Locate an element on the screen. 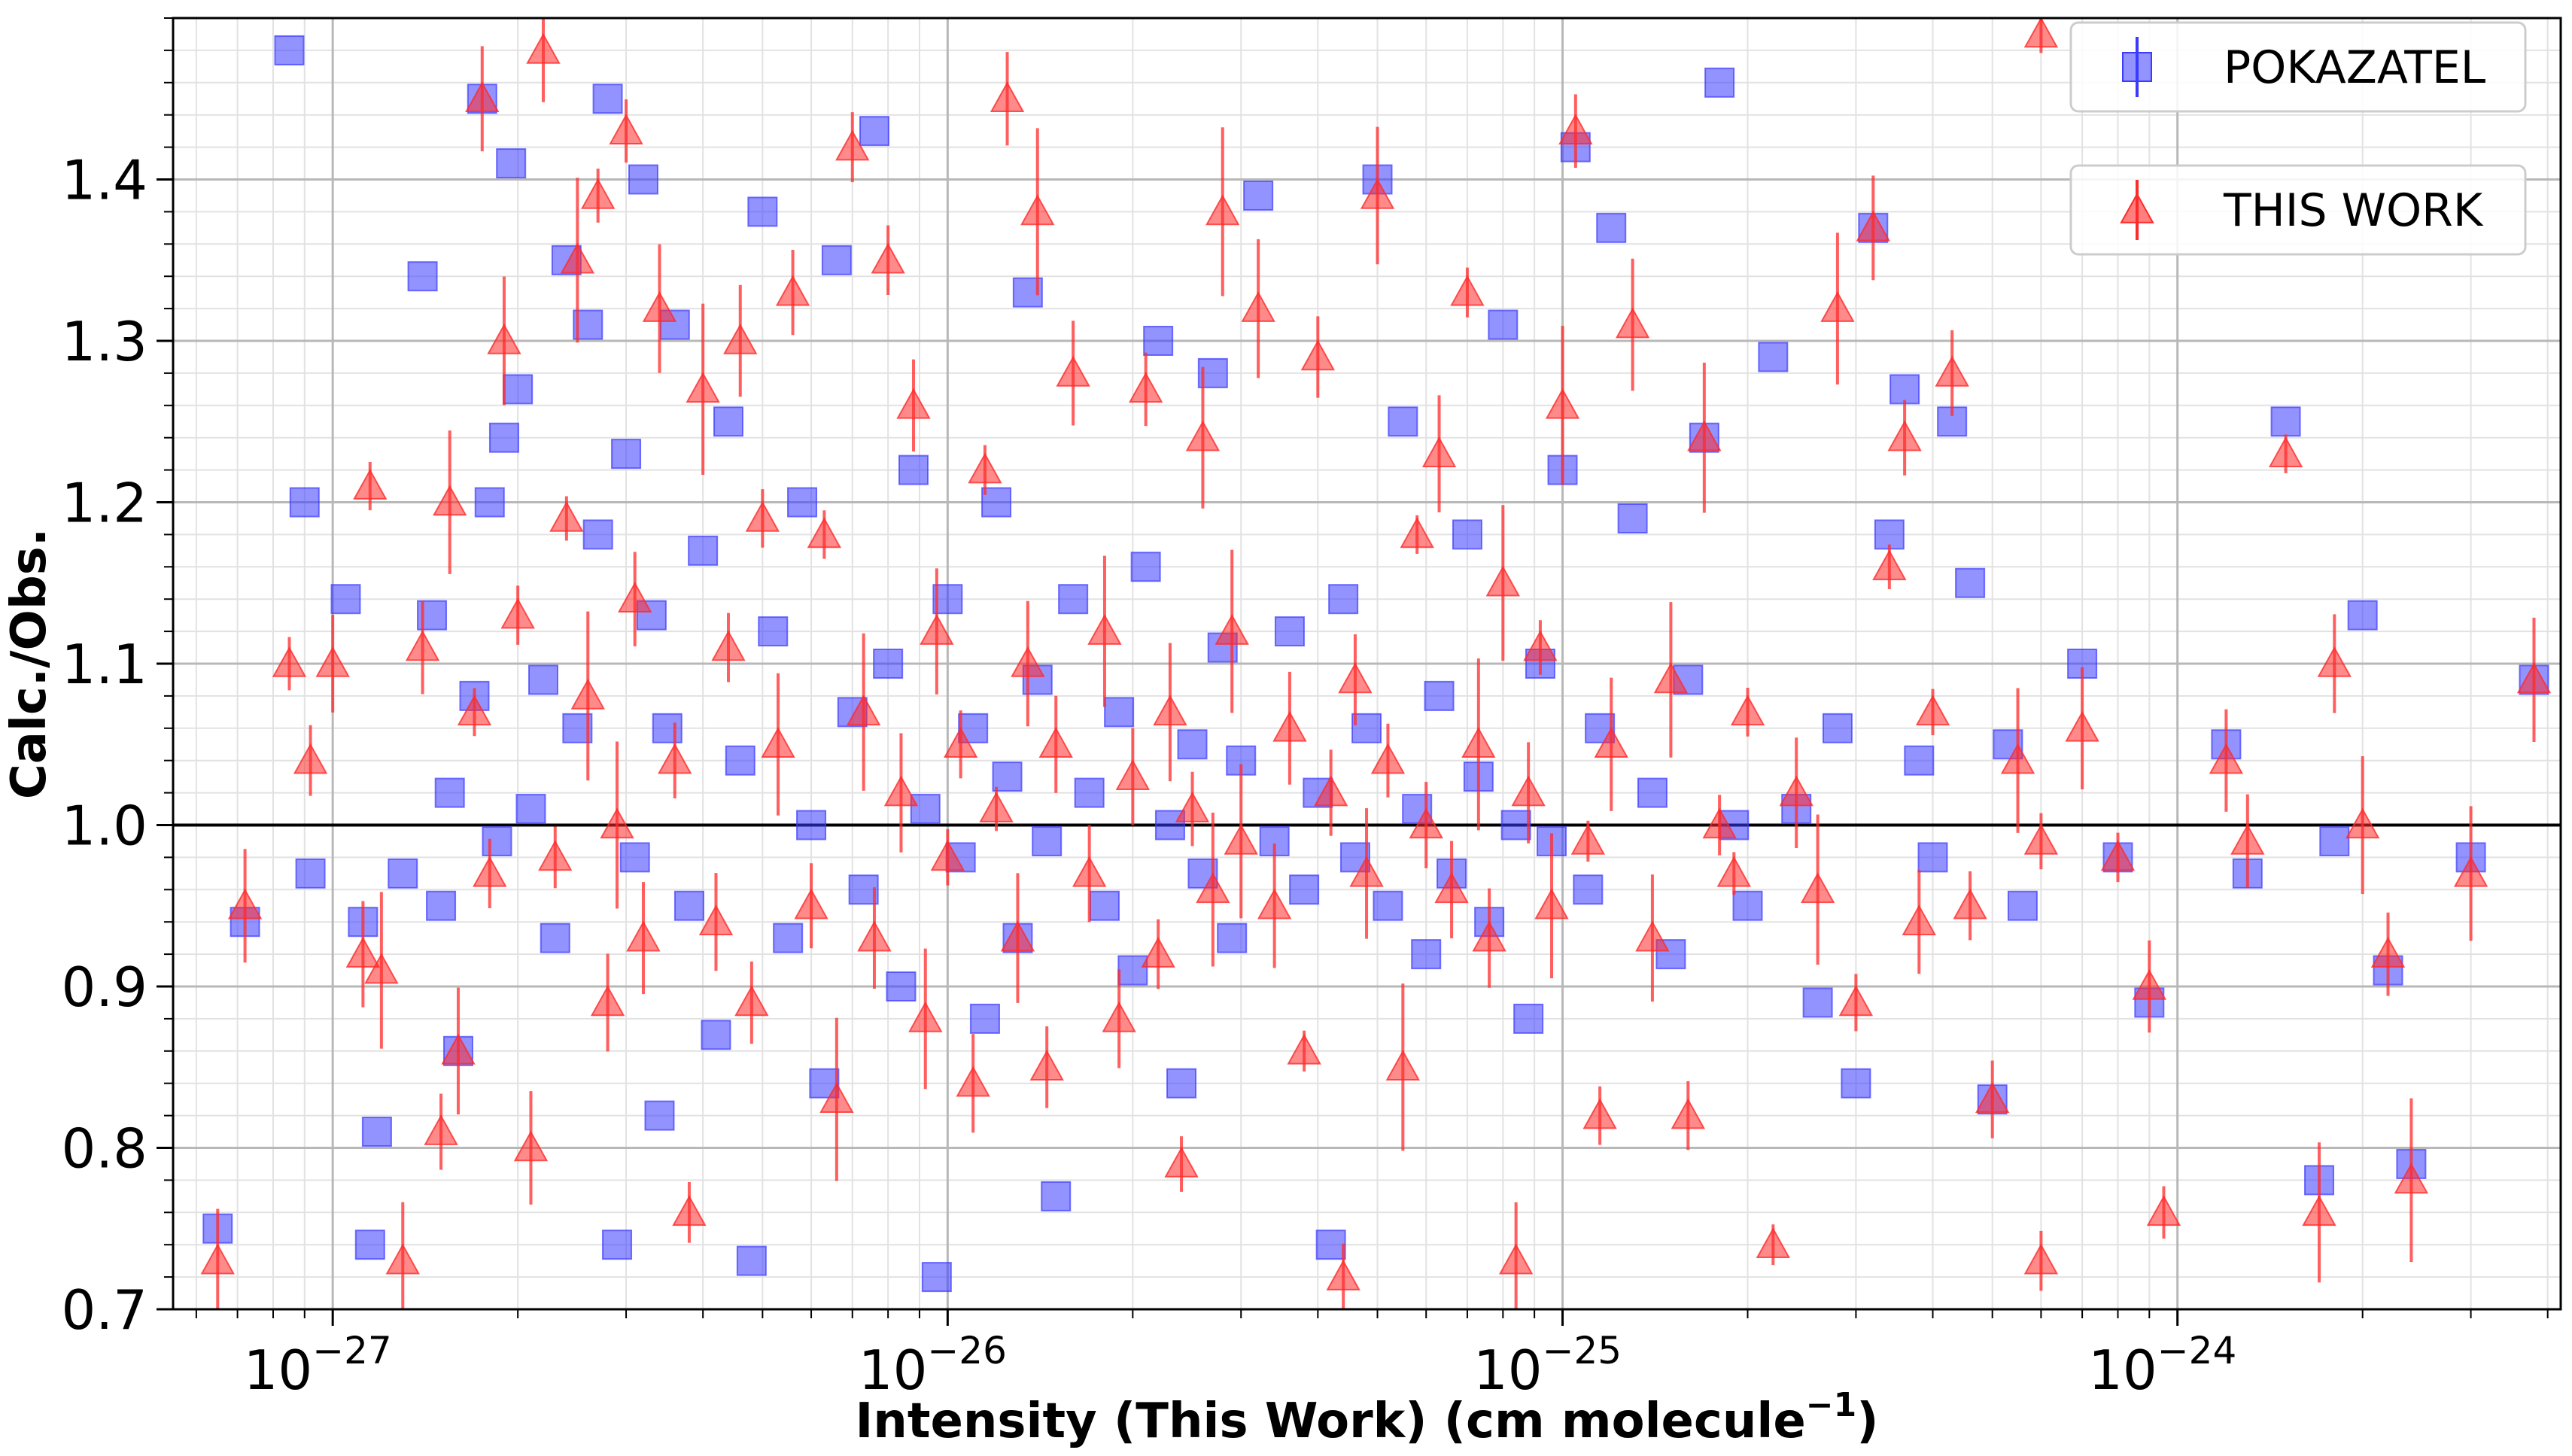 The image size is (2572, 1456). x-tick-label-exponent: −25 is located at coordinates (1582, 1350).